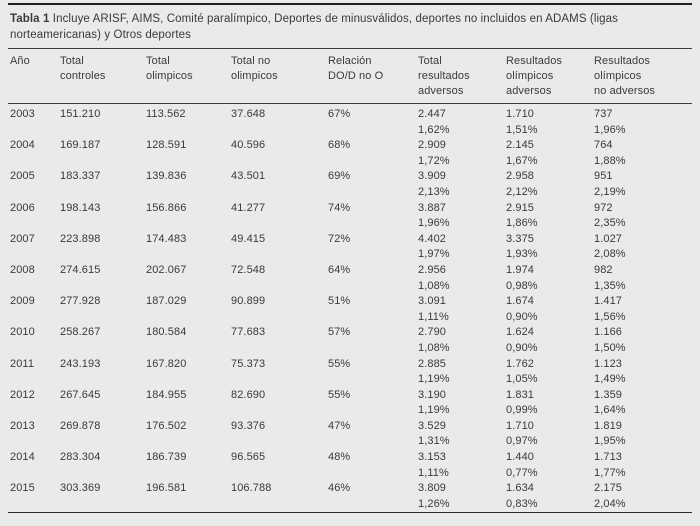 Image resolution: width=700 pixels, height=526 pixels. I want to click on cell-total-no-olimpicos: 90.899, so click(279, 309).